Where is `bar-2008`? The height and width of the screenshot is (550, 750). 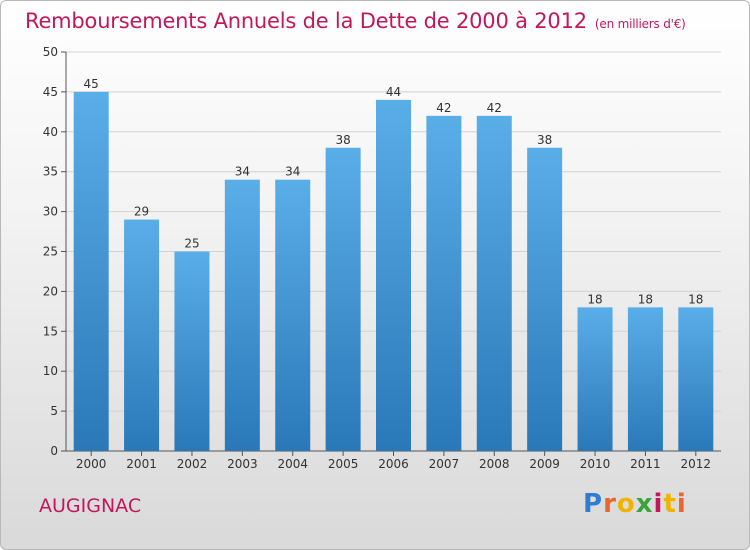
bar-2008 is located at coordinates (494, 283).